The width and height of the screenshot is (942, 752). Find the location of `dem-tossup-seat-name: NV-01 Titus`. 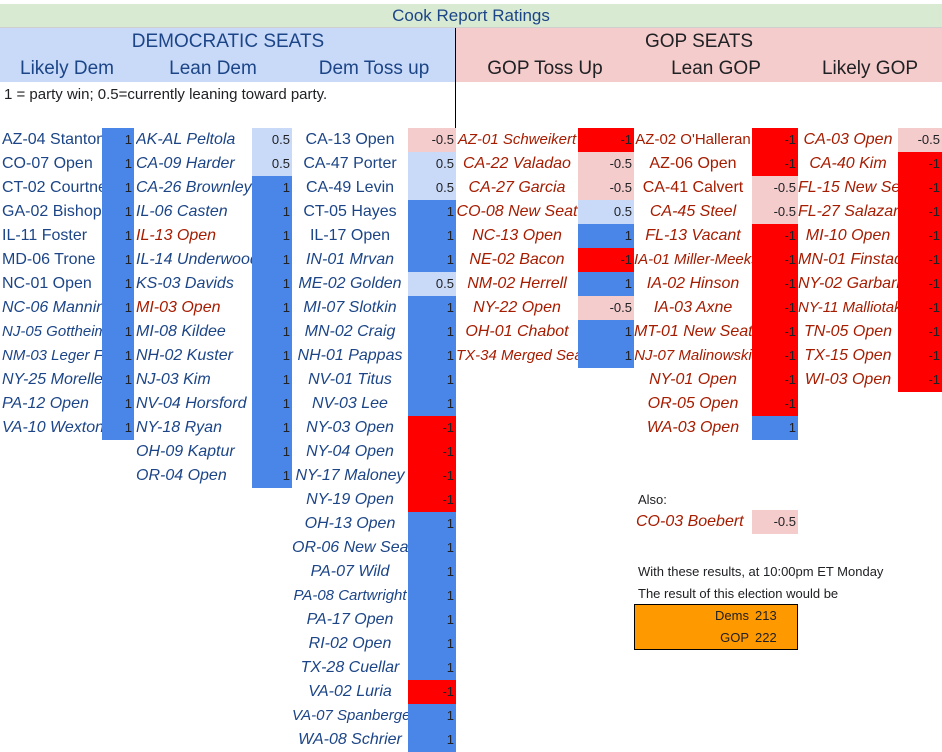

dem-tossup-seat-name: NV-01 Titus is located at coordinates (350, 379).